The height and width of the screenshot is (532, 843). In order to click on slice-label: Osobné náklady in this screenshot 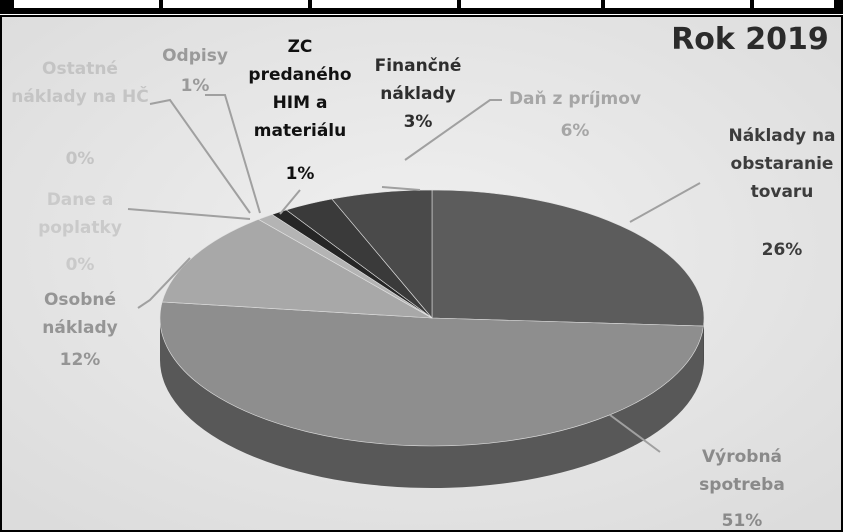, I will do `click(80, 314)`.